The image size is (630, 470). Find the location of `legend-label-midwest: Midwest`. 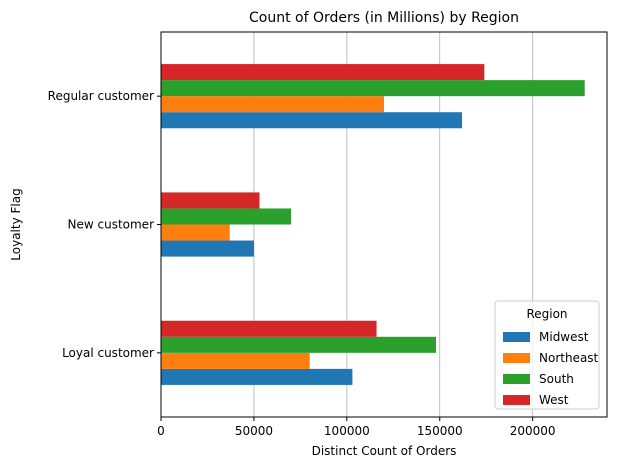

legend-label-midwest: Midwest is located at coordinates (564, 337).